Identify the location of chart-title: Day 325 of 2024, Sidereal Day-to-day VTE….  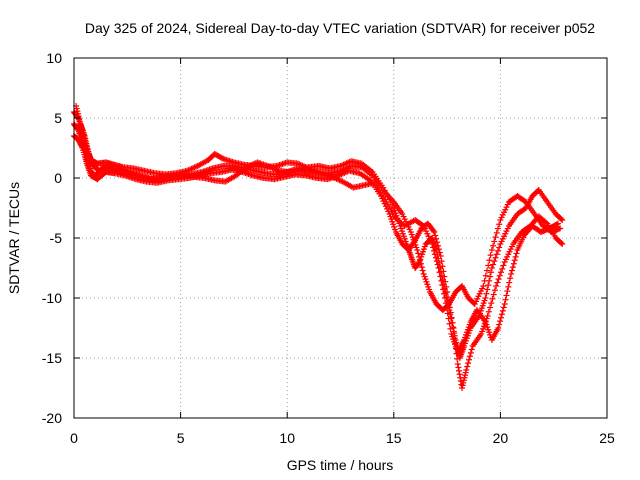
(340, 28).